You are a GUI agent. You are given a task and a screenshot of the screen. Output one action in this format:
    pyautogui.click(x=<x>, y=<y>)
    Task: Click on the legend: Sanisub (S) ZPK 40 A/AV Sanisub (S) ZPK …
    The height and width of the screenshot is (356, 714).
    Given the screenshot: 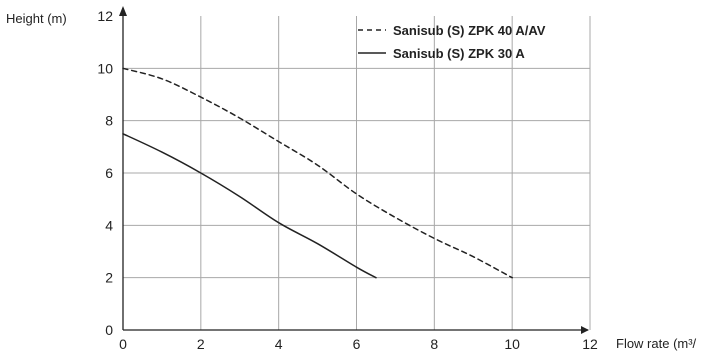 What is the action you would take?
    pyautogui.click(x=452, y=42)
    